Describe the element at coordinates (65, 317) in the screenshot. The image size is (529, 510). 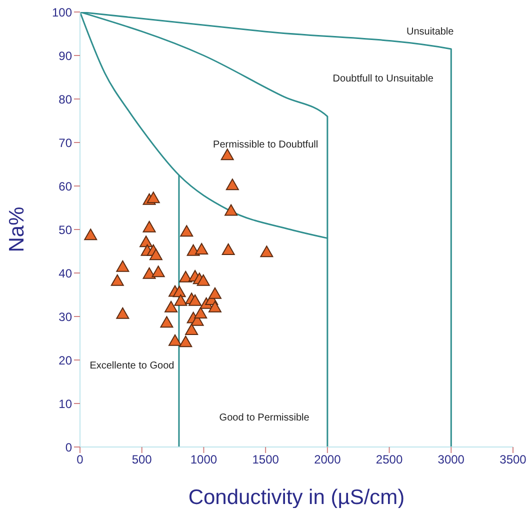
I see `y-tick-label: 30` at that location.